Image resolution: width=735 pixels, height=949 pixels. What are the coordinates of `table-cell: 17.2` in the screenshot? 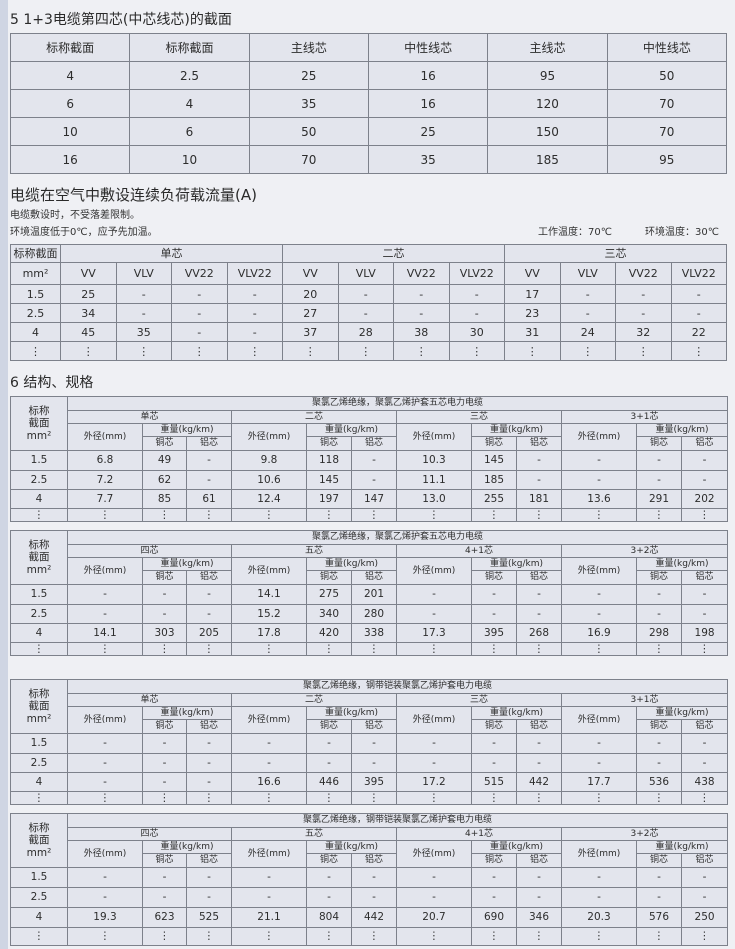 It's located at (434, 782).